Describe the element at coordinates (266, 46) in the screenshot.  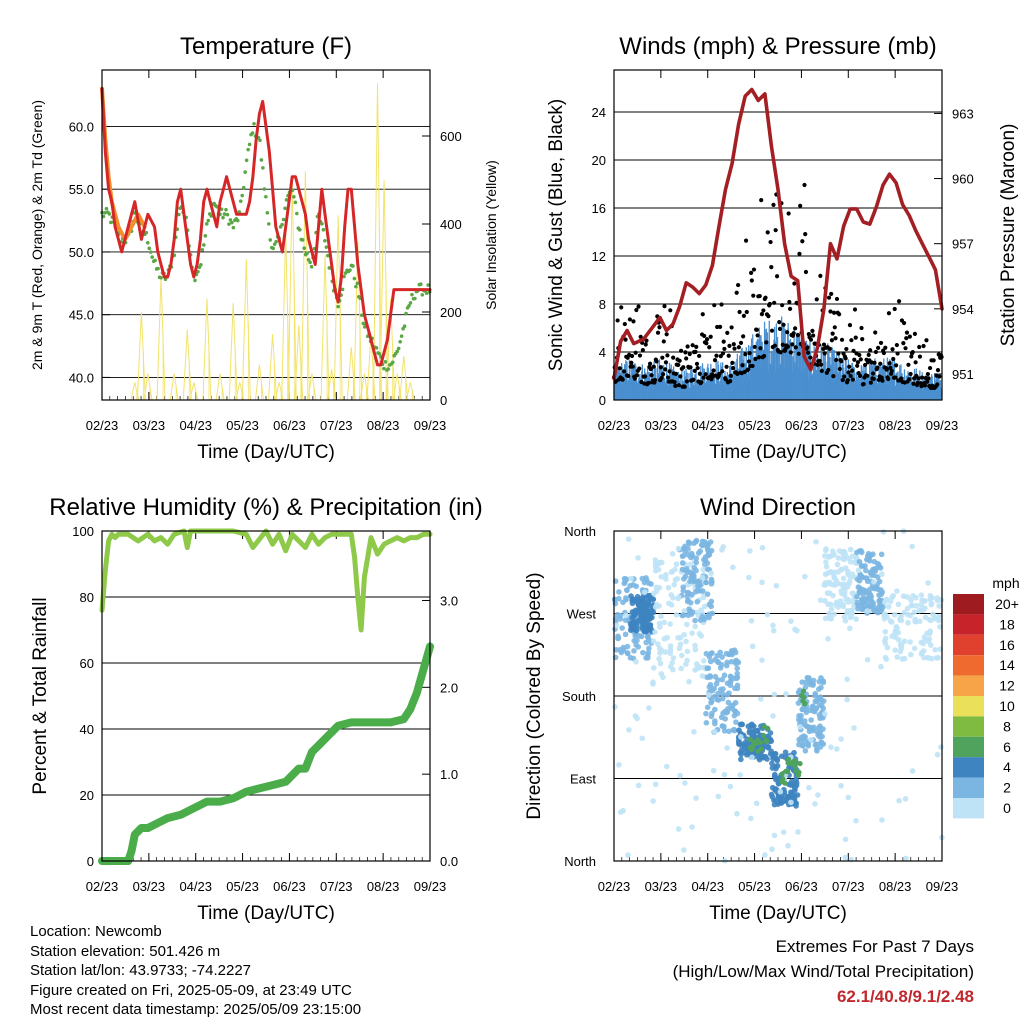
I see `temp-title: Temperature (F)` at that location.